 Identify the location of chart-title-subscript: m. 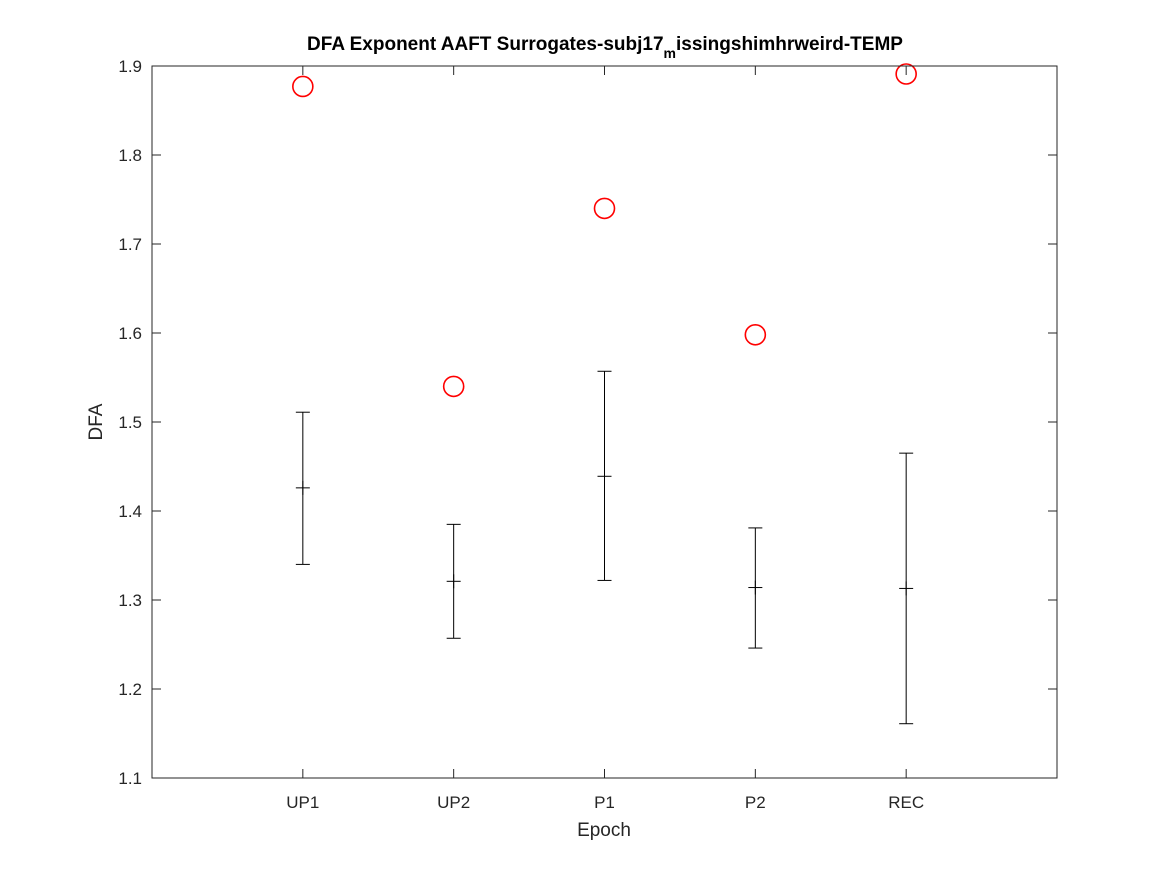
(670, 53).